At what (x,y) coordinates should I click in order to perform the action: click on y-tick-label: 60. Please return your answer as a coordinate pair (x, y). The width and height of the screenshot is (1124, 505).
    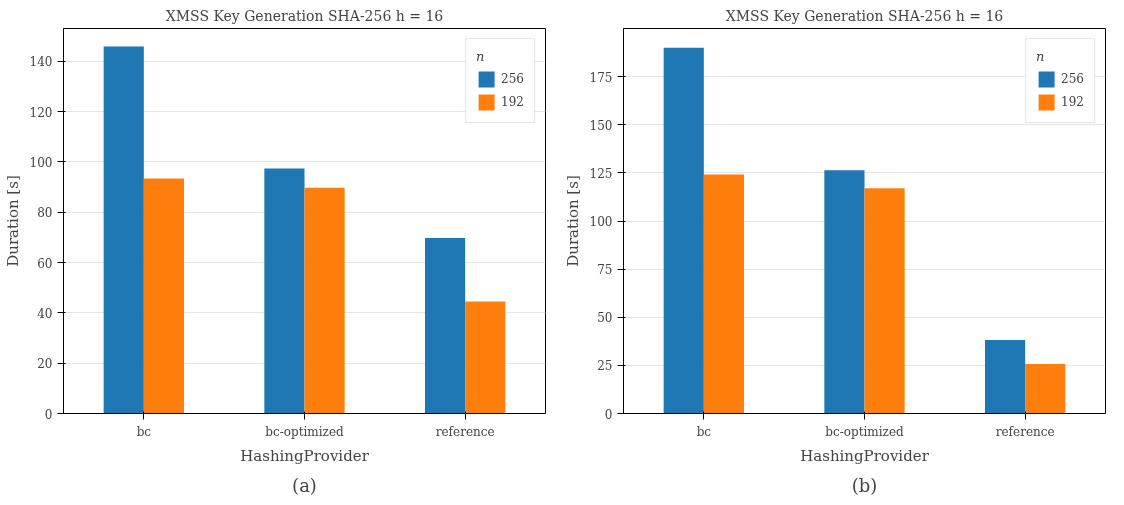
    Looking at the image, I should click on (45, 263).